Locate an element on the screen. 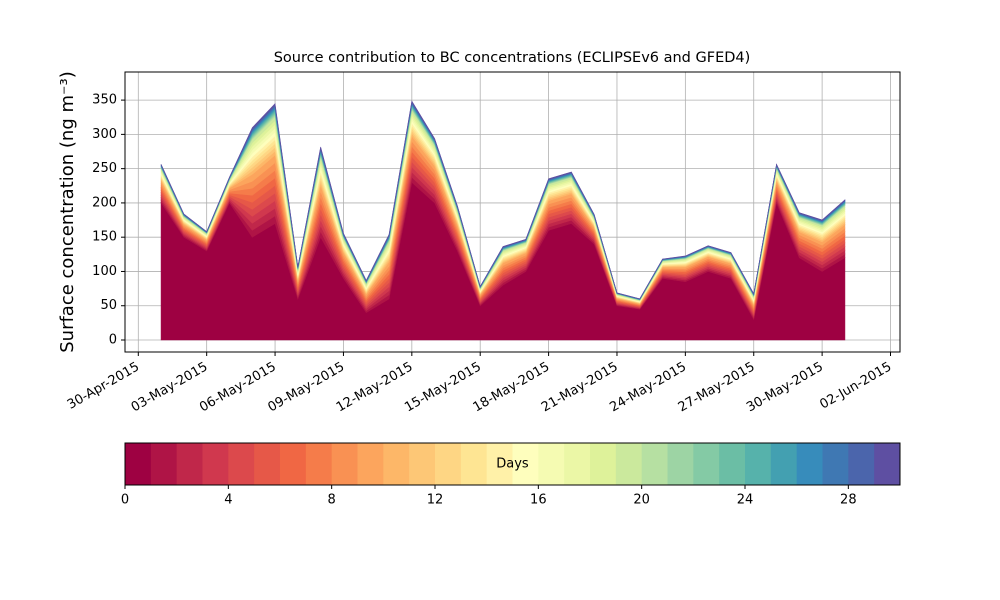 The image size is (1000, 600). x-tick-label: 18-May-2015 is located at coordinates (512, 388).